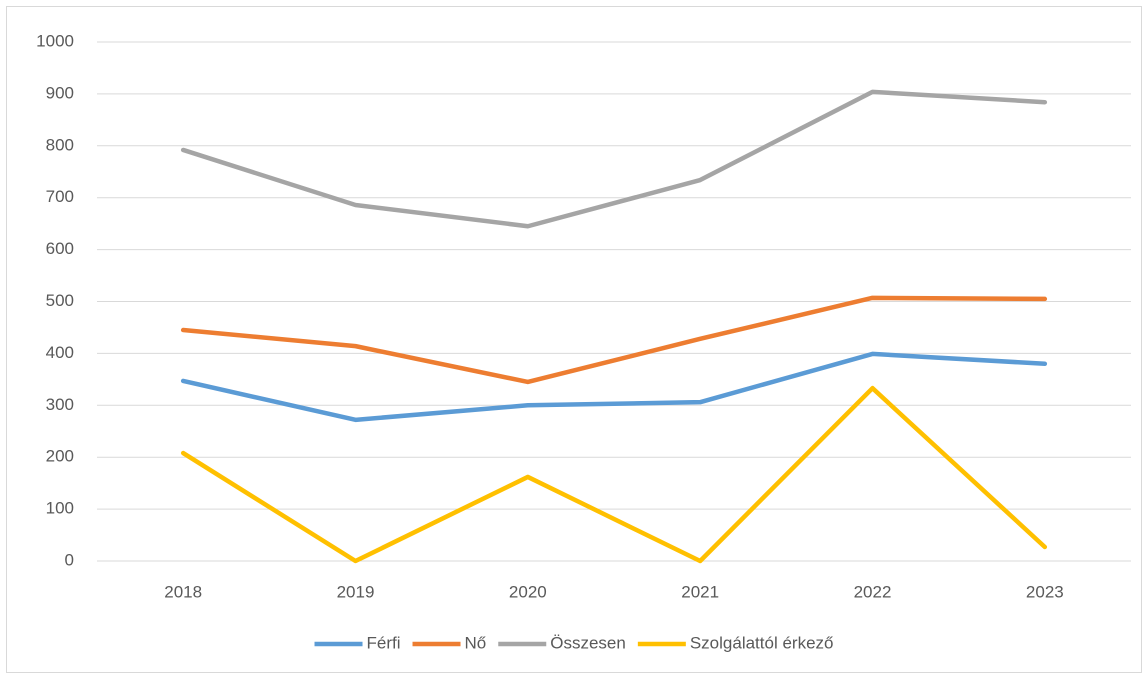 The image size is (1148, 684). I want to click on legend-label: Férfi, so click(384, 642).